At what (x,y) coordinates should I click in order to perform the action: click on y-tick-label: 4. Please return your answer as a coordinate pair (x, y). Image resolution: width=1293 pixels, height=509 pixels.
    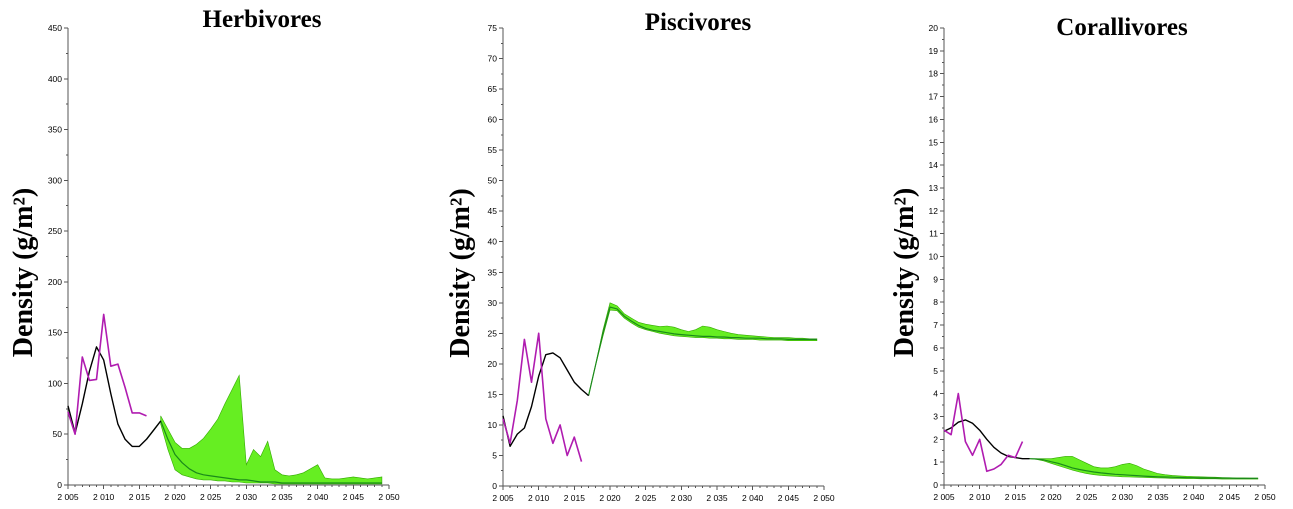
    Looking at the image, I should click on (935, 394).